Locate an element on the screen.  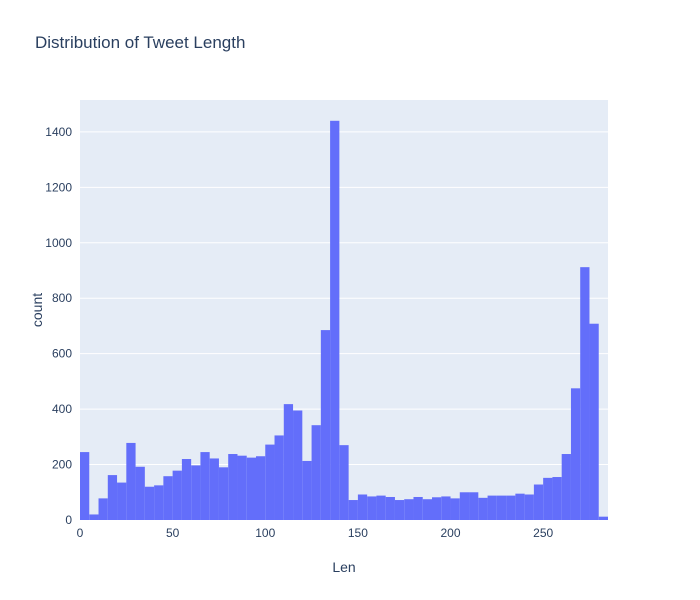
x-tick-labels: 0 50 100 150 200 250 is located at coordinates (315, 533).